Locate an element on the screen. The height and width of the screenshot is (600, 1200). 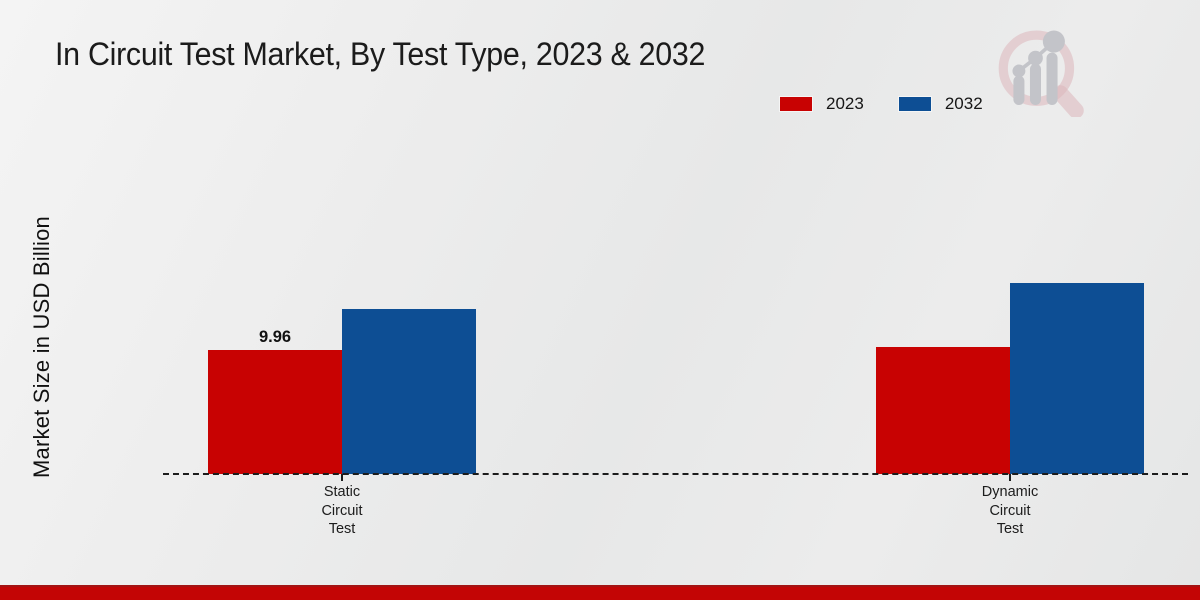
category-label-static-circuit-test: Static Circuit Test is located at coordinates (342, 510).